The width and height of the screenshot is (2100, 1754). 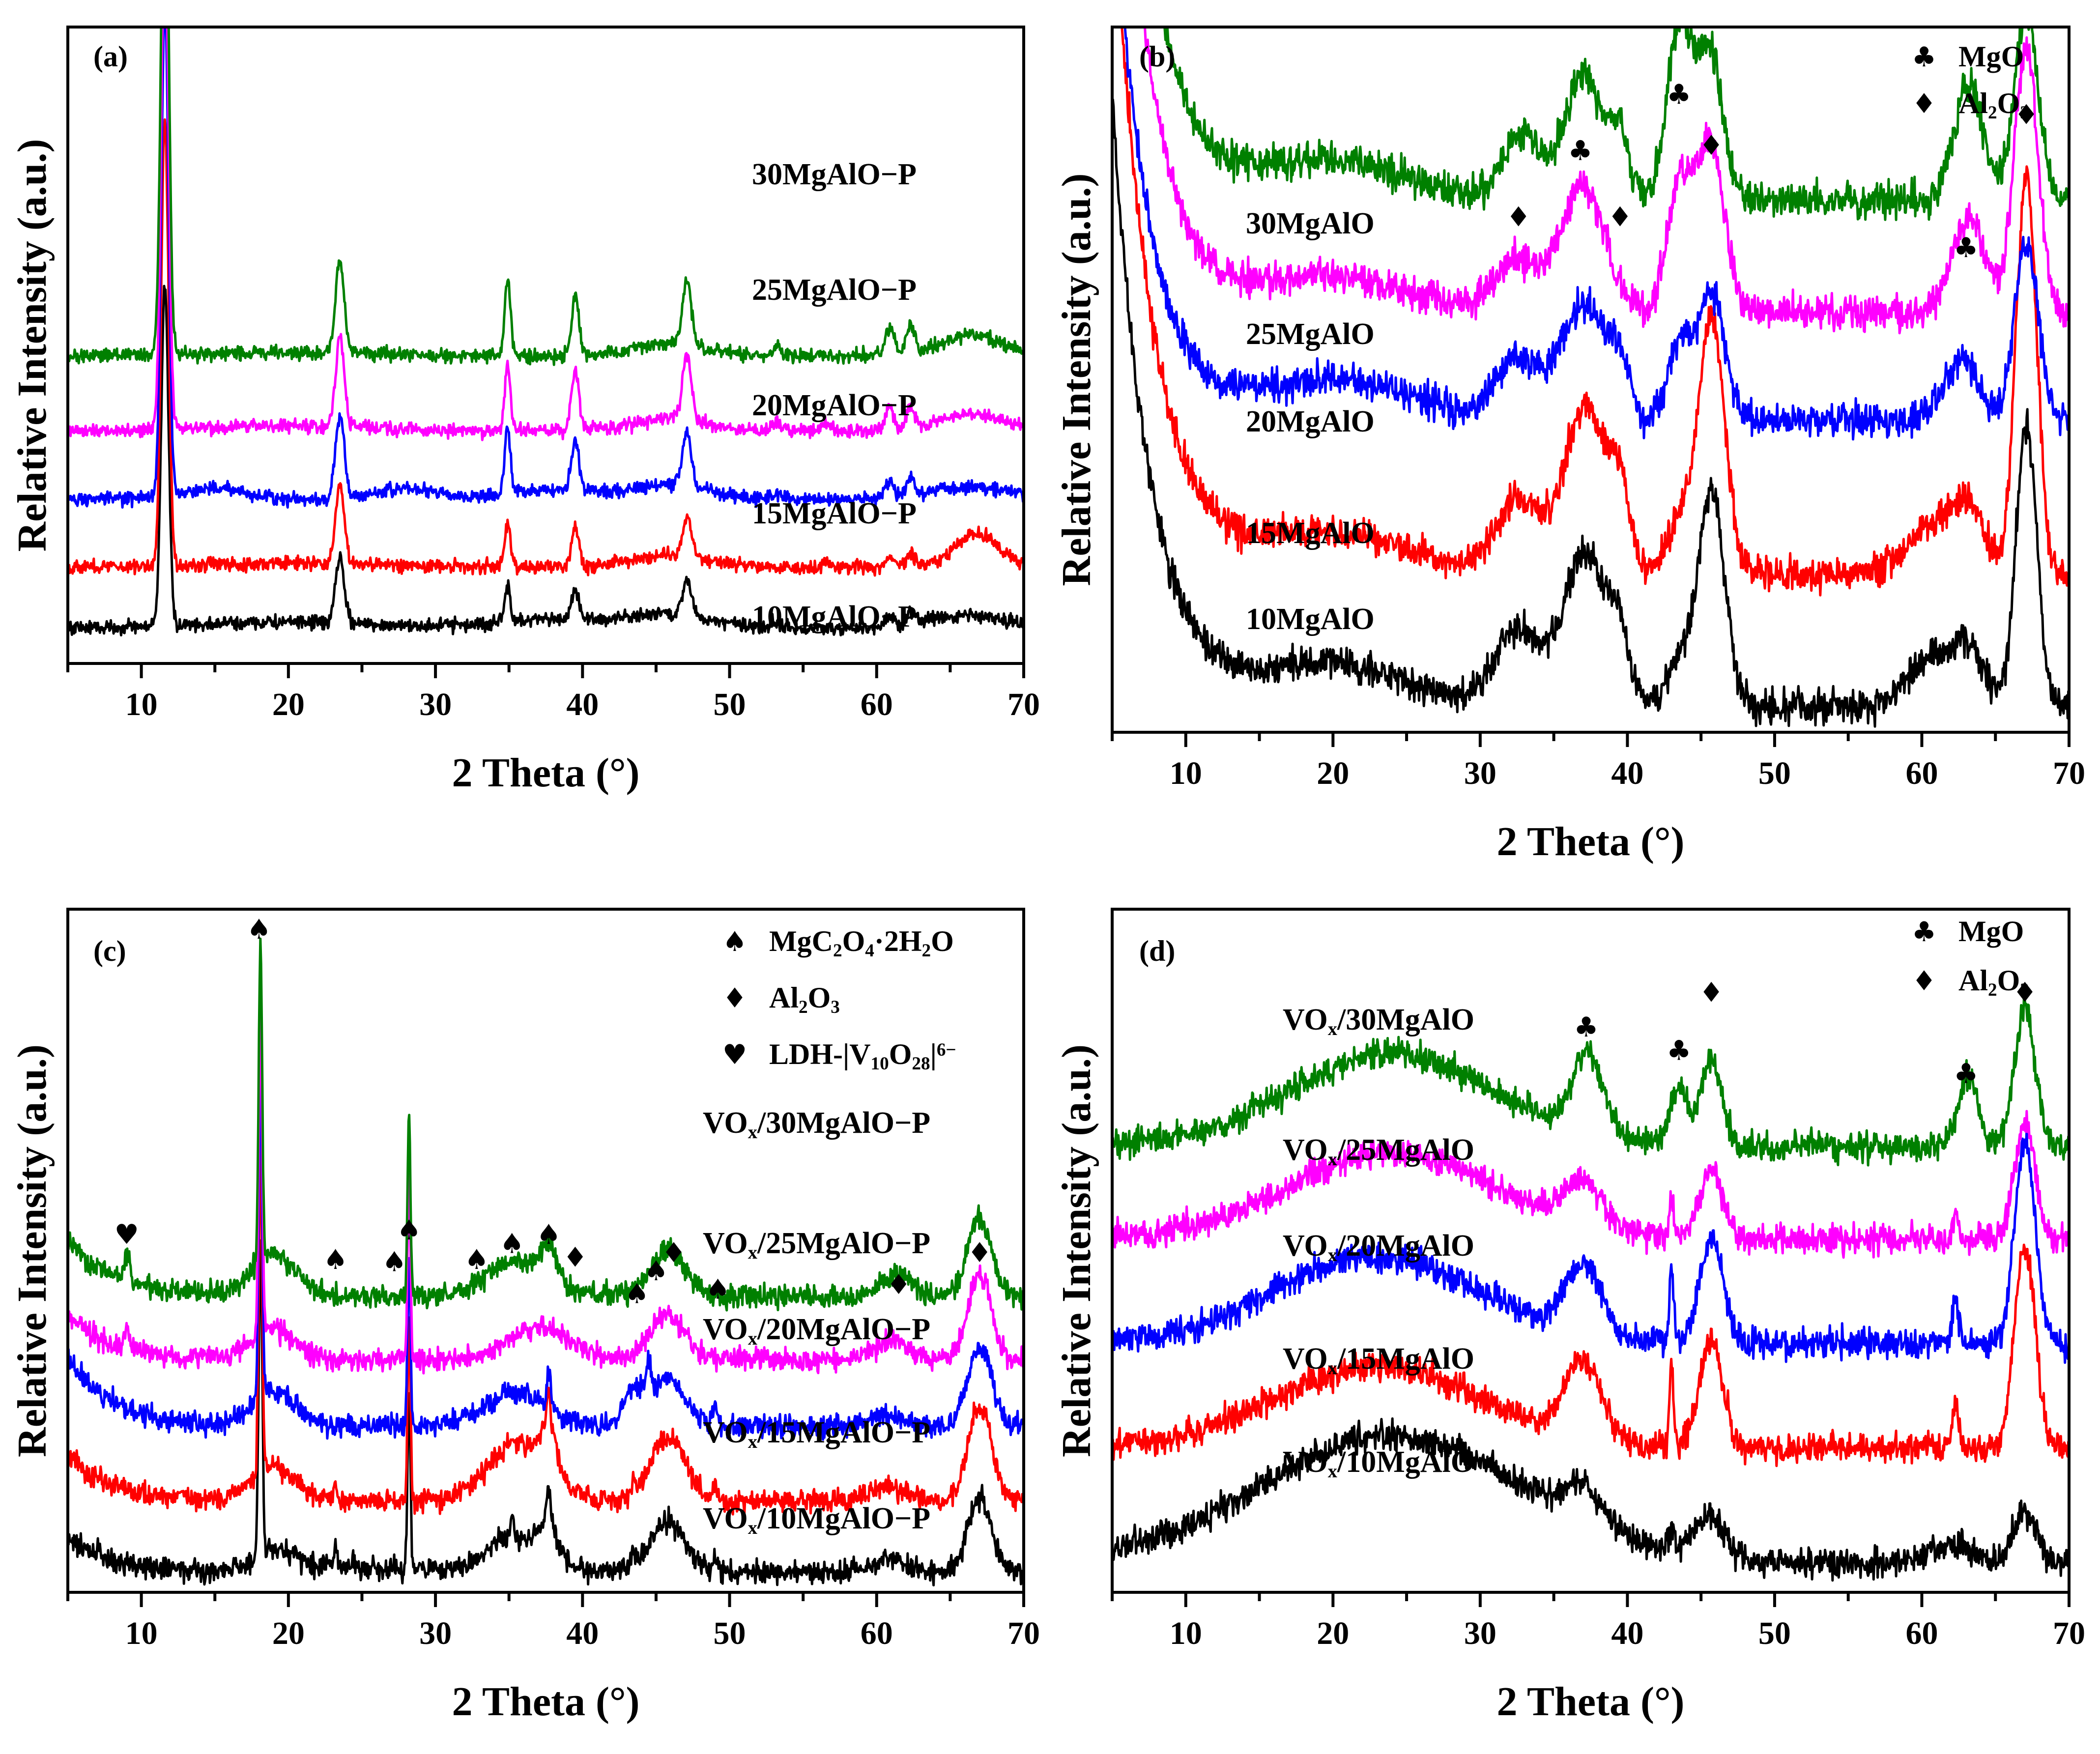 I want to click on series-label: 10MgAlO, so click(x=1310, y=620).